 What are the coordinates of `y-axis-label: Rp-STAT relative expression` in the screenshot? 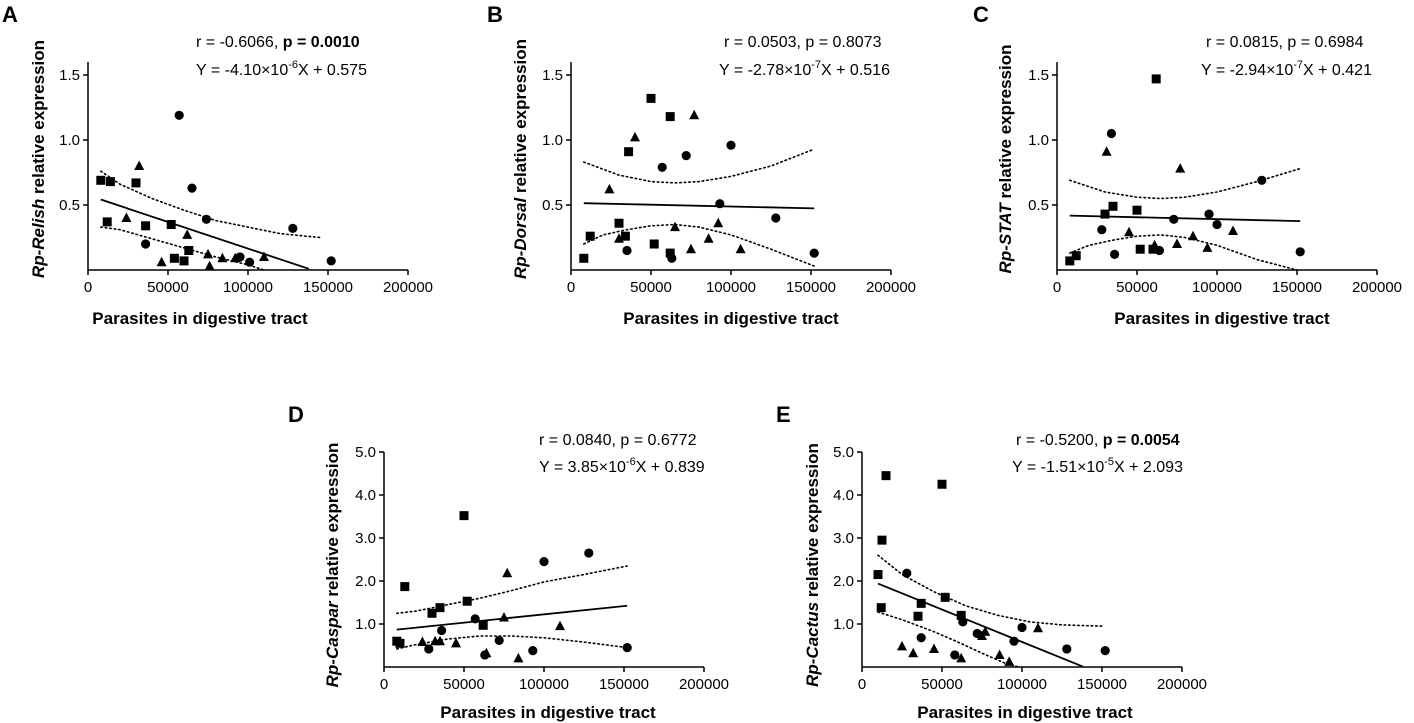 It's located at (1005, 159).